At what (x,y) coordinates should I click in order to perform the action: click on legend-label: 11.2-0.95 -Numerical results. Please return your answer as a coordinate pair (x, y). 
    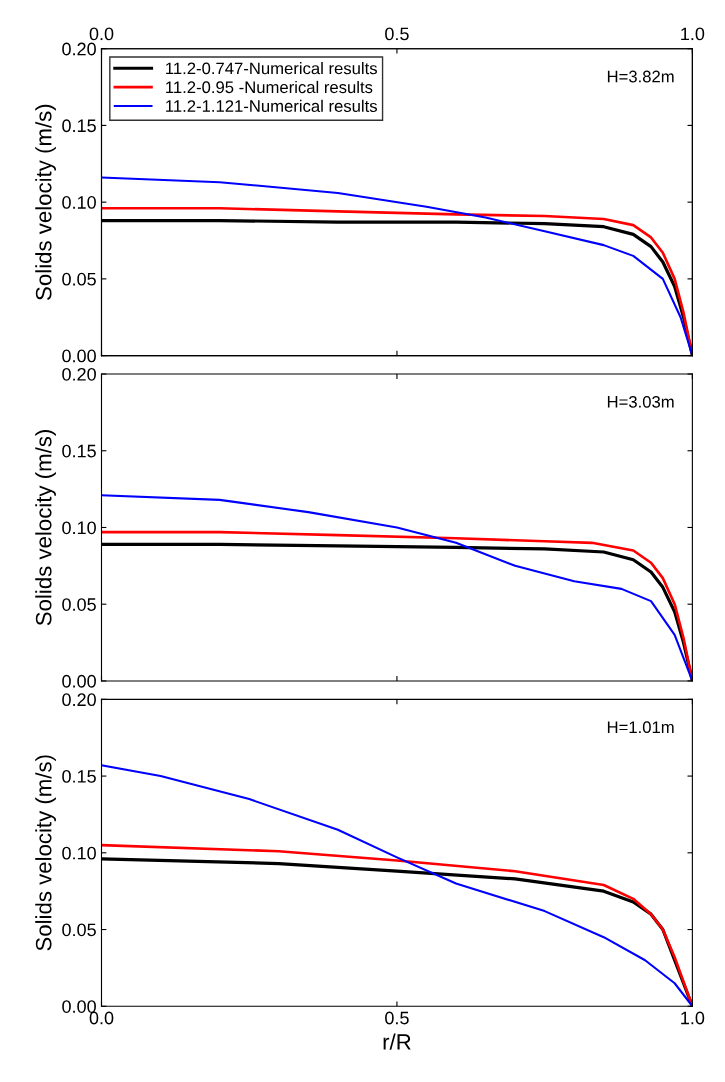
    Looking at the image, I should click on (269, 87).